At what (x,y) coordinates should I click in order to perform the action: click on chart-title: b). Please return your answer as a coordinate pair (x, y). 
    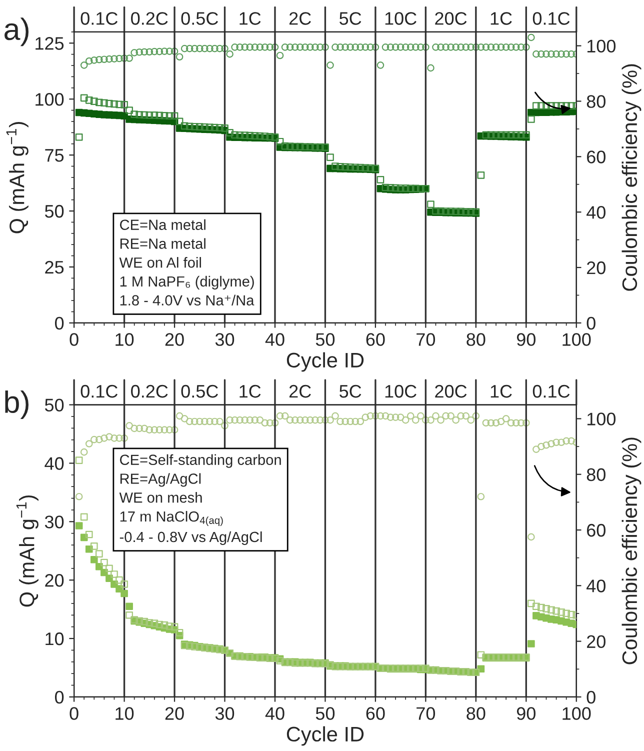
    Looking at the image, I should click on (16, 405).